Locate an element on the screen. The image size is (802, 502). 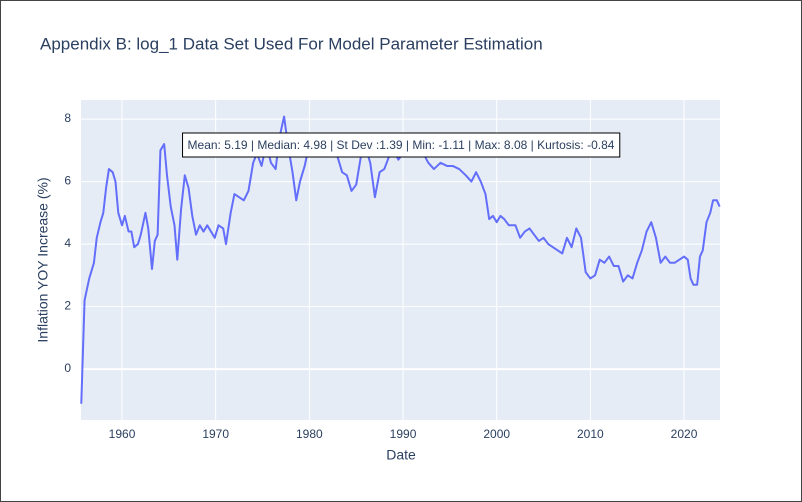
y-tick-label: 8 is located at coordinates (67, 118).